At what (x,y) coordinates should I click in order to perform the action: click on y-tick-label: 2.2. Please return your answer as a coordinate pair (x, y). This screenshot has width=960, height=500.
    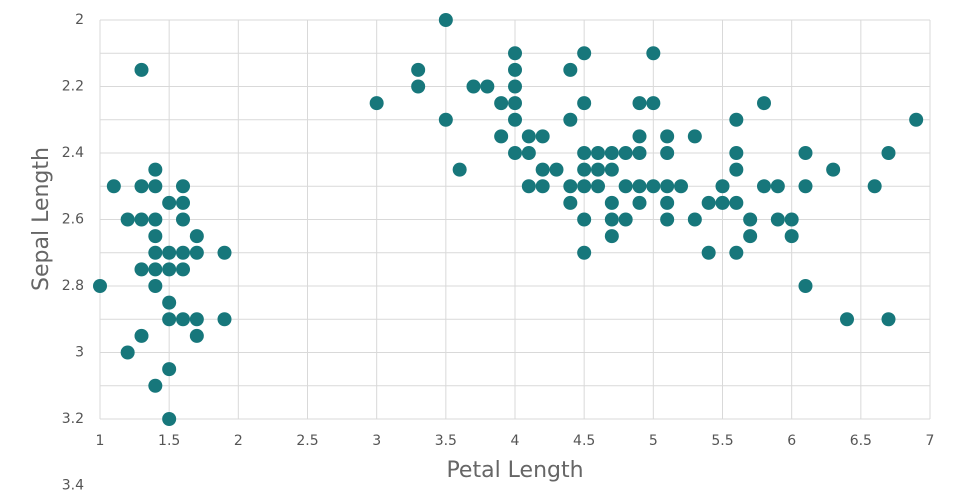
    Looking at the image, I should click on (73, 87).